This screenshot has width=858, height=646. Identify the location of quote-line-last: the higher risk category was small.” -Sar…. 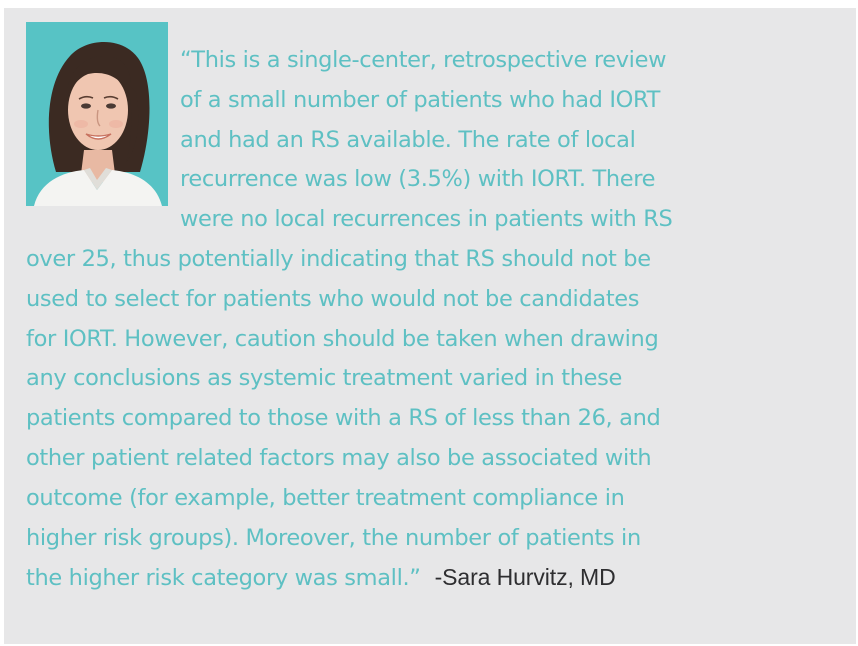
(426, 578).